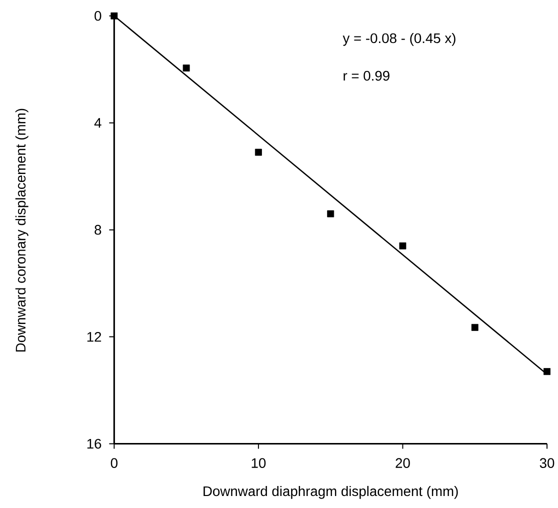 The height and width of the screenshot is (508, 558). What do you see at coordinates (403, 463) in the screenshot?
I see `x-tick-label: 20` at bounding box center [403, 463].